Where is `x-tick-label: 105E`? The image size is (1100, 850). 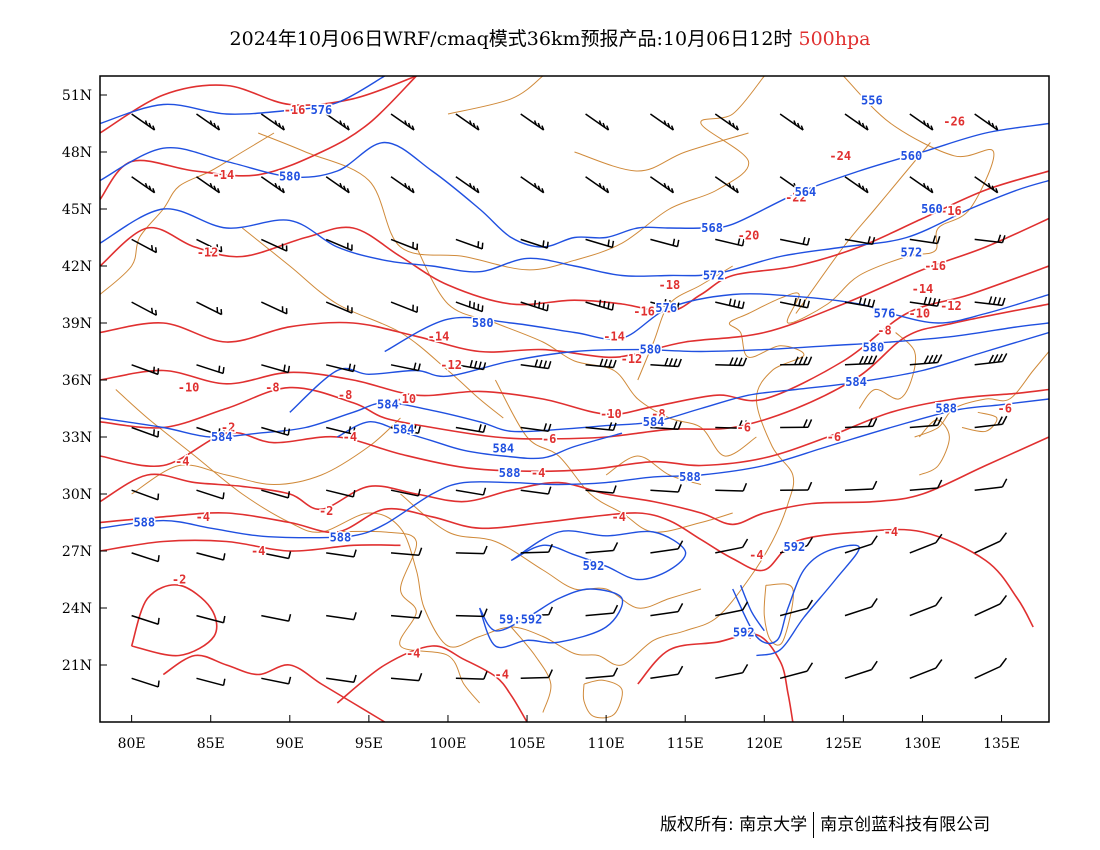 x-tick-label: 105E is located at coordinates (527, 744).